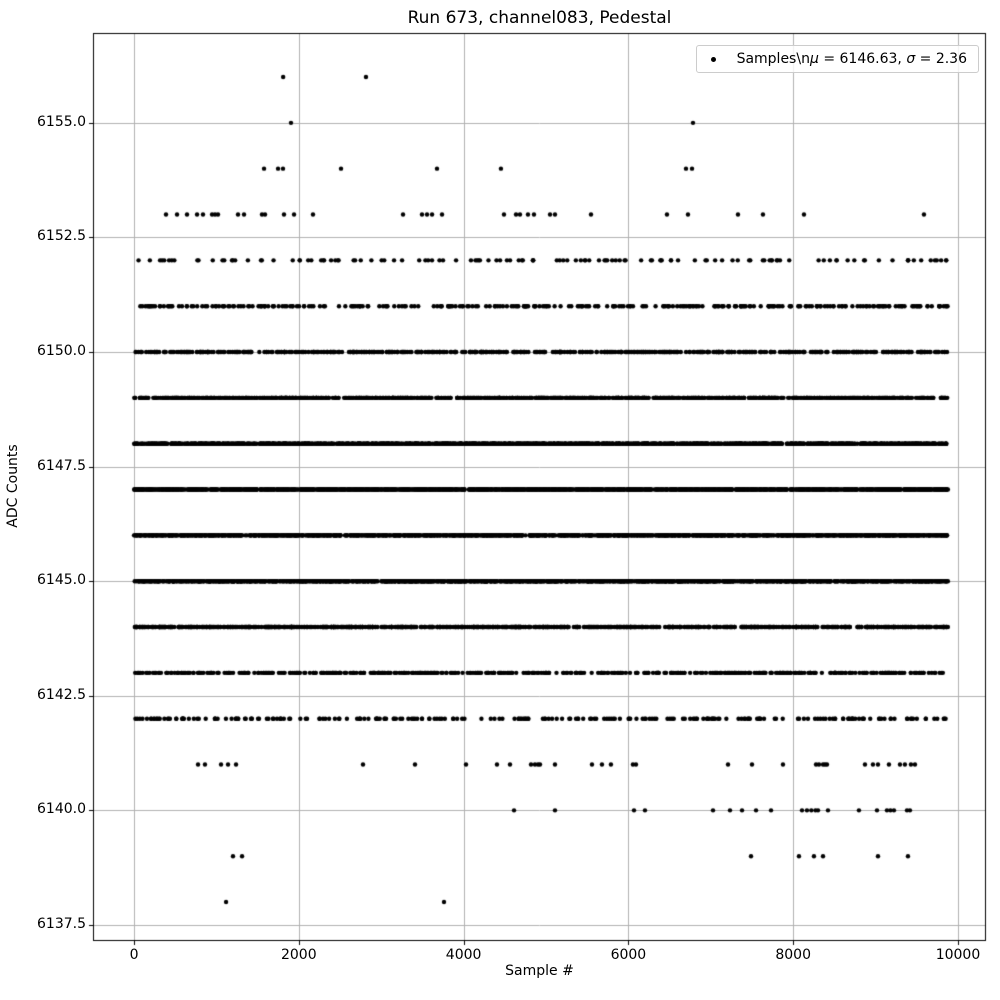 The image size is (1000, 1000). Describe the element at coordinates (713, 59) in the screenshot. I see `legend-dot-marker-icon` at that location.